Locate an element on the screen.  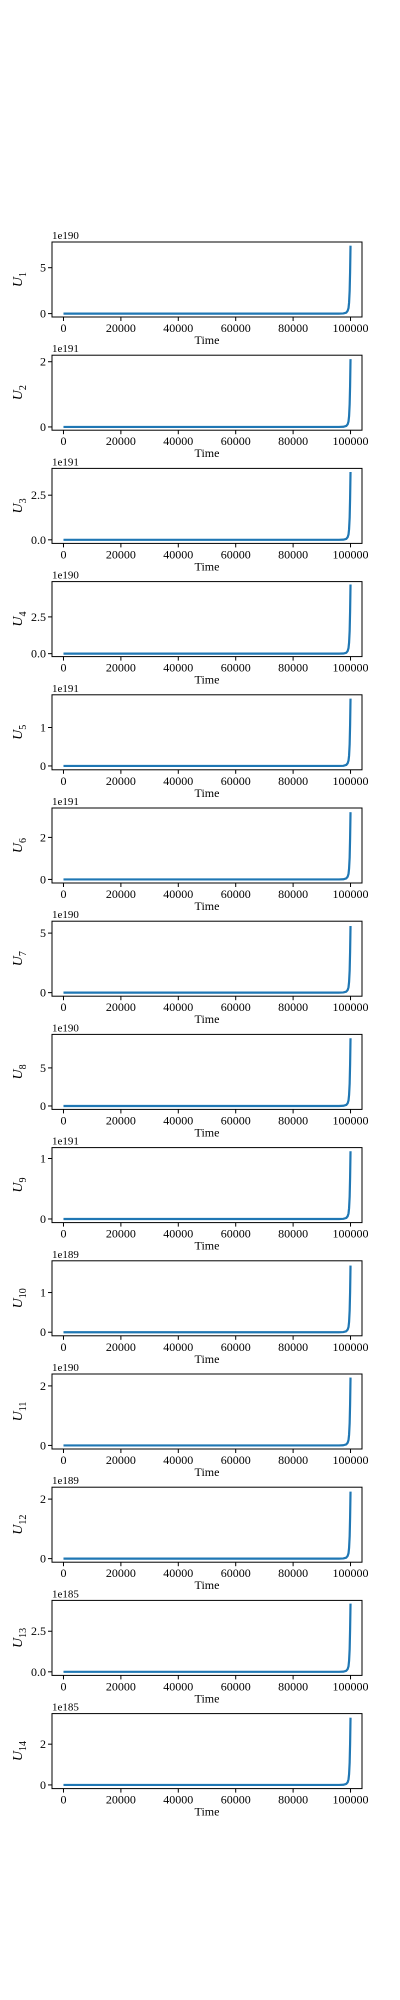
y-axis-label-subscript: 12 is located at coordinates (23, 1520).